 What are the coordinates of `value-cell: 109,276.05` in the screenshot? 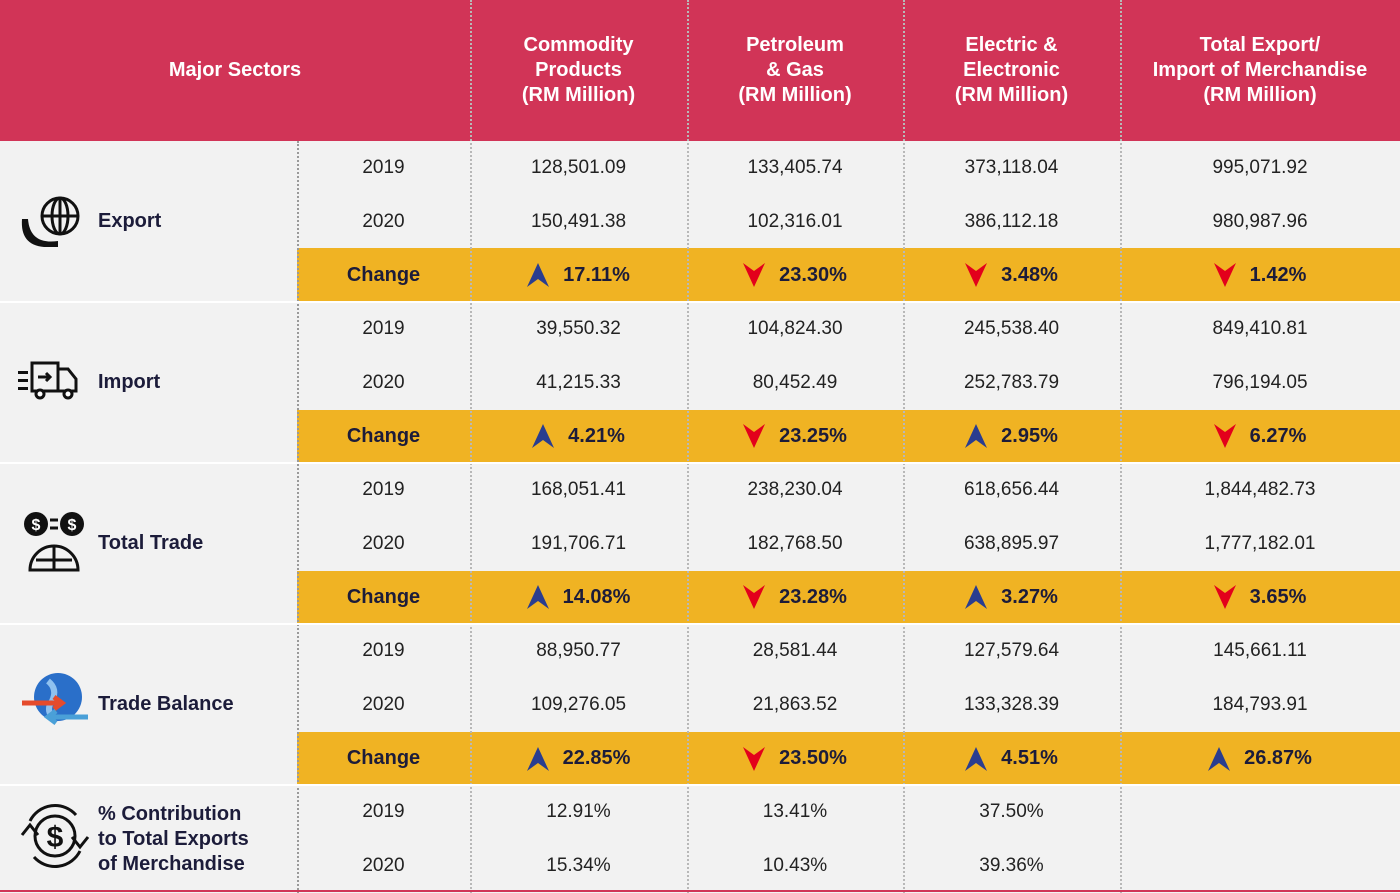 It's located at (578, 704).